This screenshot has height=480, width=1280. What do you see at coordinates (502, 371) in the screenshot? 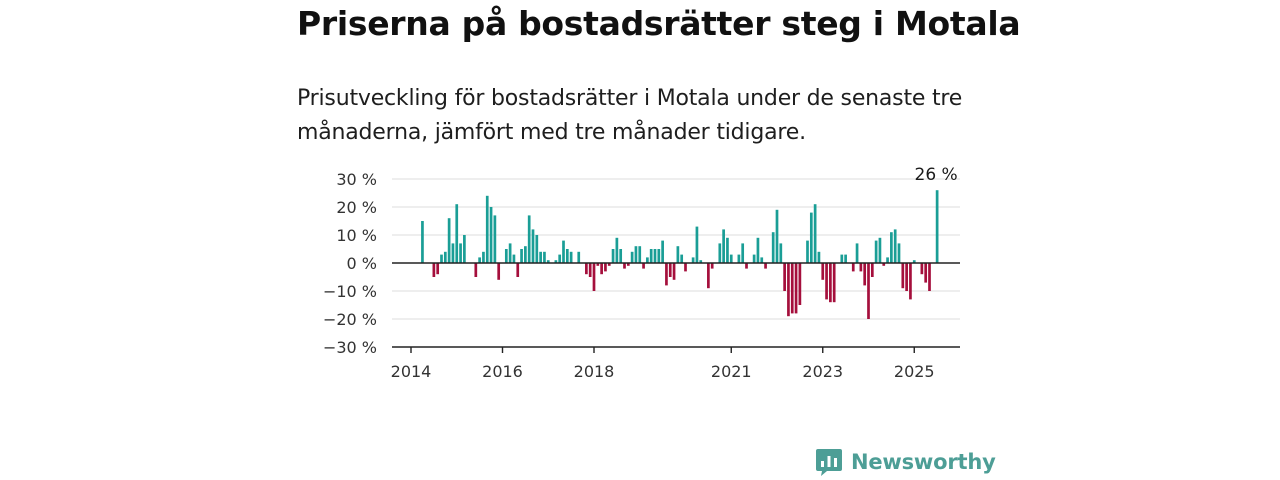
I see `x-tick-label: 2016` at bounding box center [502, 371].